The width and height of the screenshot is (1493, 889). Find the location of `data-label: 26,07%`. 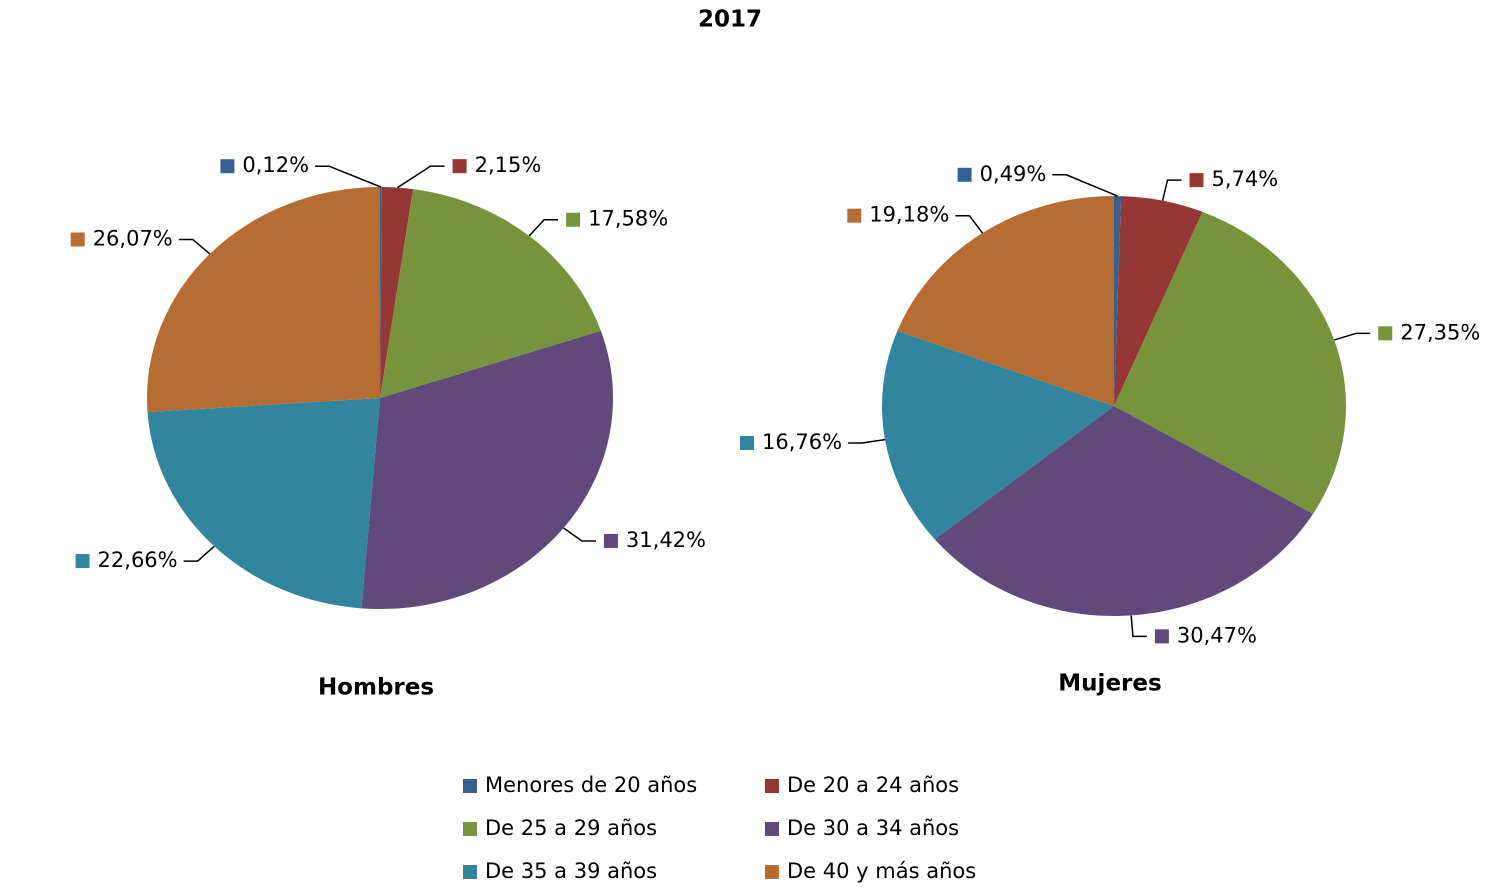

data-label: 26,07% is located at coordinates (133, 238).